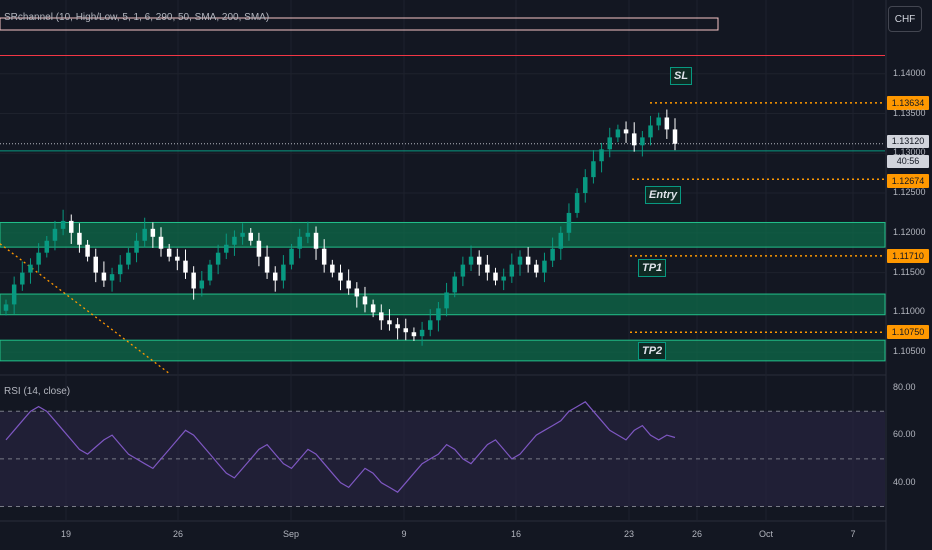 This screenshot has height=550, width=932. What do you see at coordinates (629, 534) in the screenshot?
I see `time-tick-label: 23` at bounding box center [629, 534].